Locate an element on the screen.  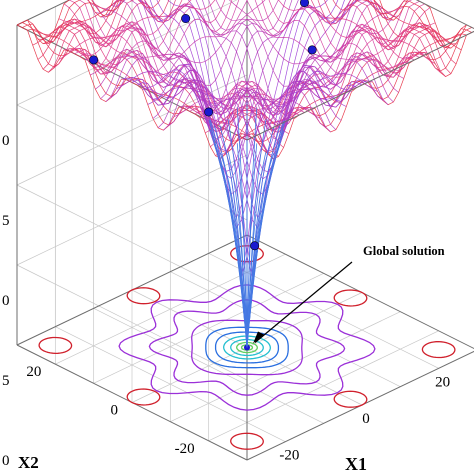
global-solution-annotation: Global solution is located at coordinates (349, 294).